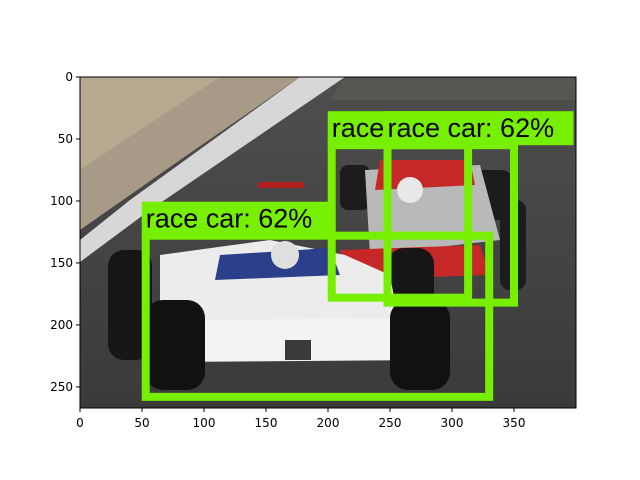  Describe the element at coordinates (61, 325) in the screenshot. I see `y-tick-label: 200` at that location.